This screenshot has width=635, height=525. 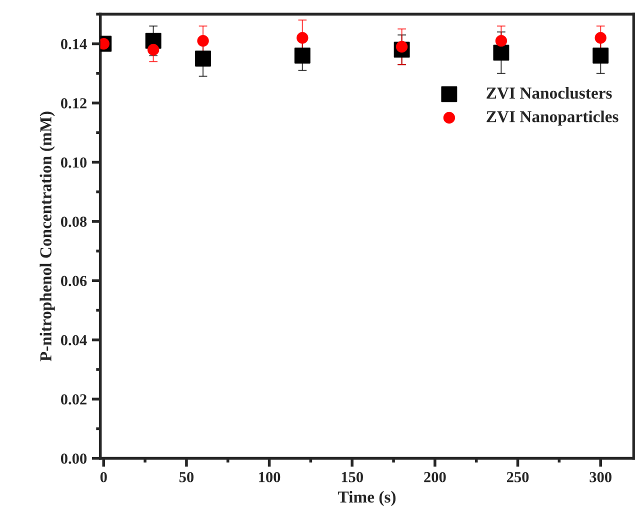 I want to click on y-tick-label: 0.04, so click(x=73, y=340).